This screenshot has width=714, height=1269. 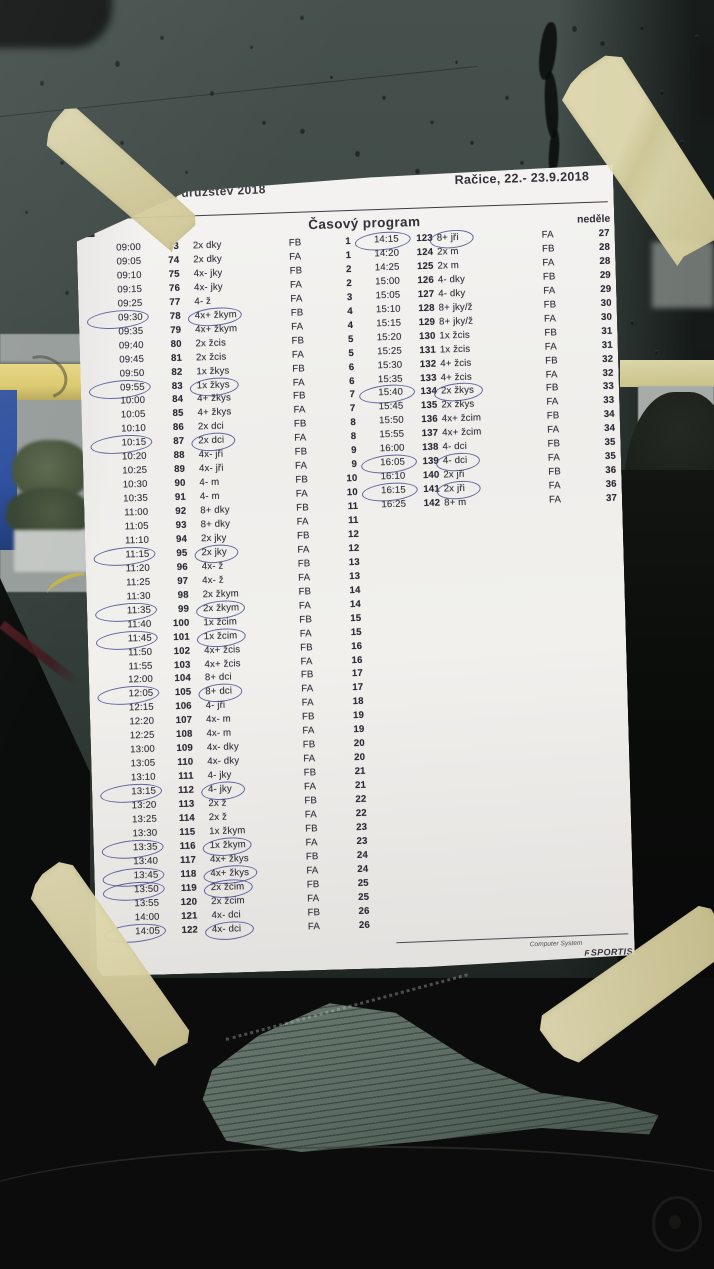 I want to click on time-cell: 13:40, so click(x=146, y=861).